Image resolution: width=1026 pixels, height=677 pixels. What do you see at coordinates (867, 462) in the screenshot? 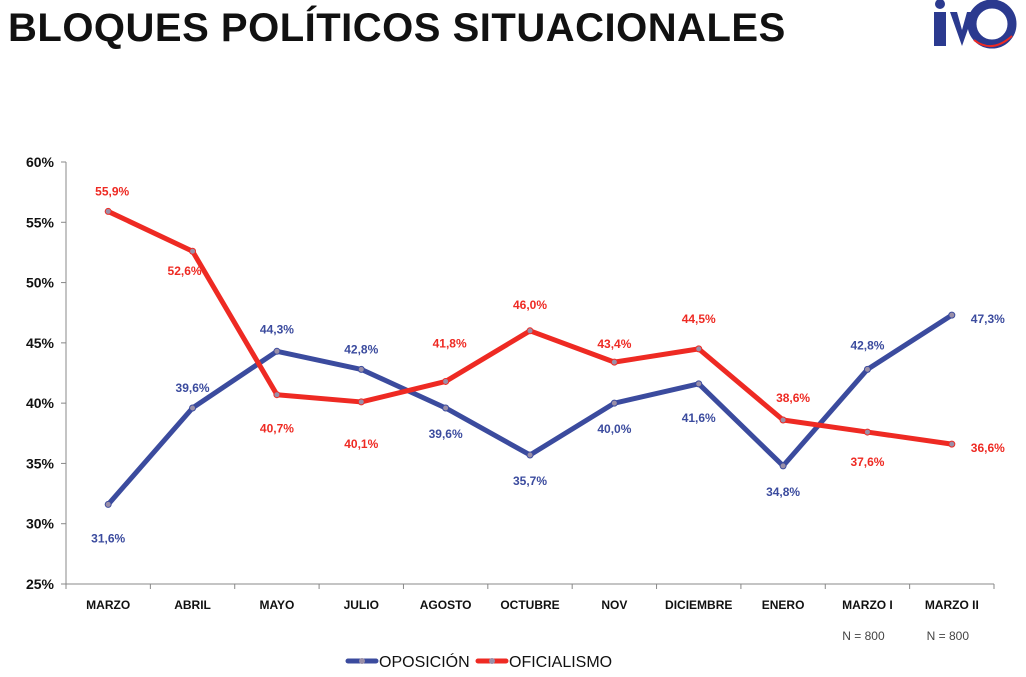
I see `data-label: 37,6%` at bounding box center [867, 462].